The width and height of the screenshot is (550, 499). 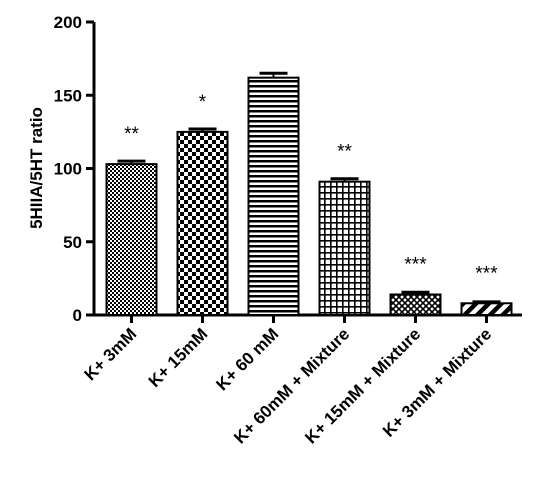 I want to click on y-axis-title: 5HIIA/5HT ratio, so click(x=36, y=168).